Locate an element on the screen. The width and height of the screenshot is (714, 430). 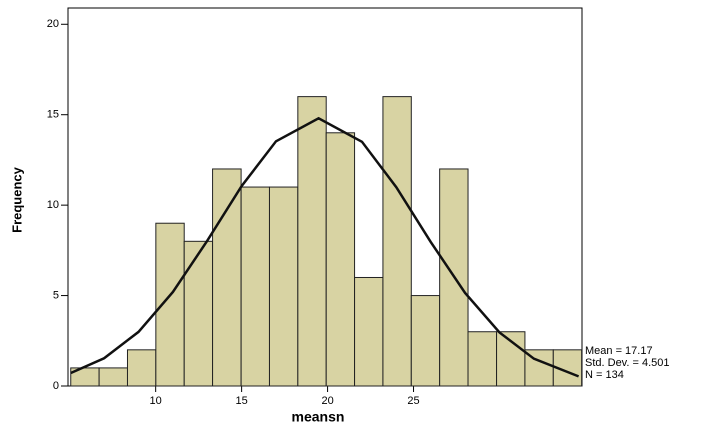
x-axis-label: meansn is located at coordinates (318, 417).